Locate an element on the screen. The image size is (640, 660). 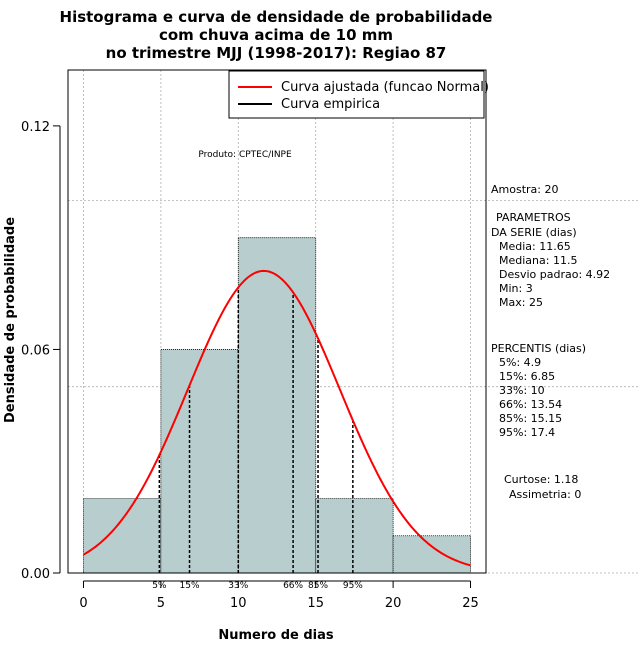
x-tick-label: 20 is located at coordinates (393, 603).